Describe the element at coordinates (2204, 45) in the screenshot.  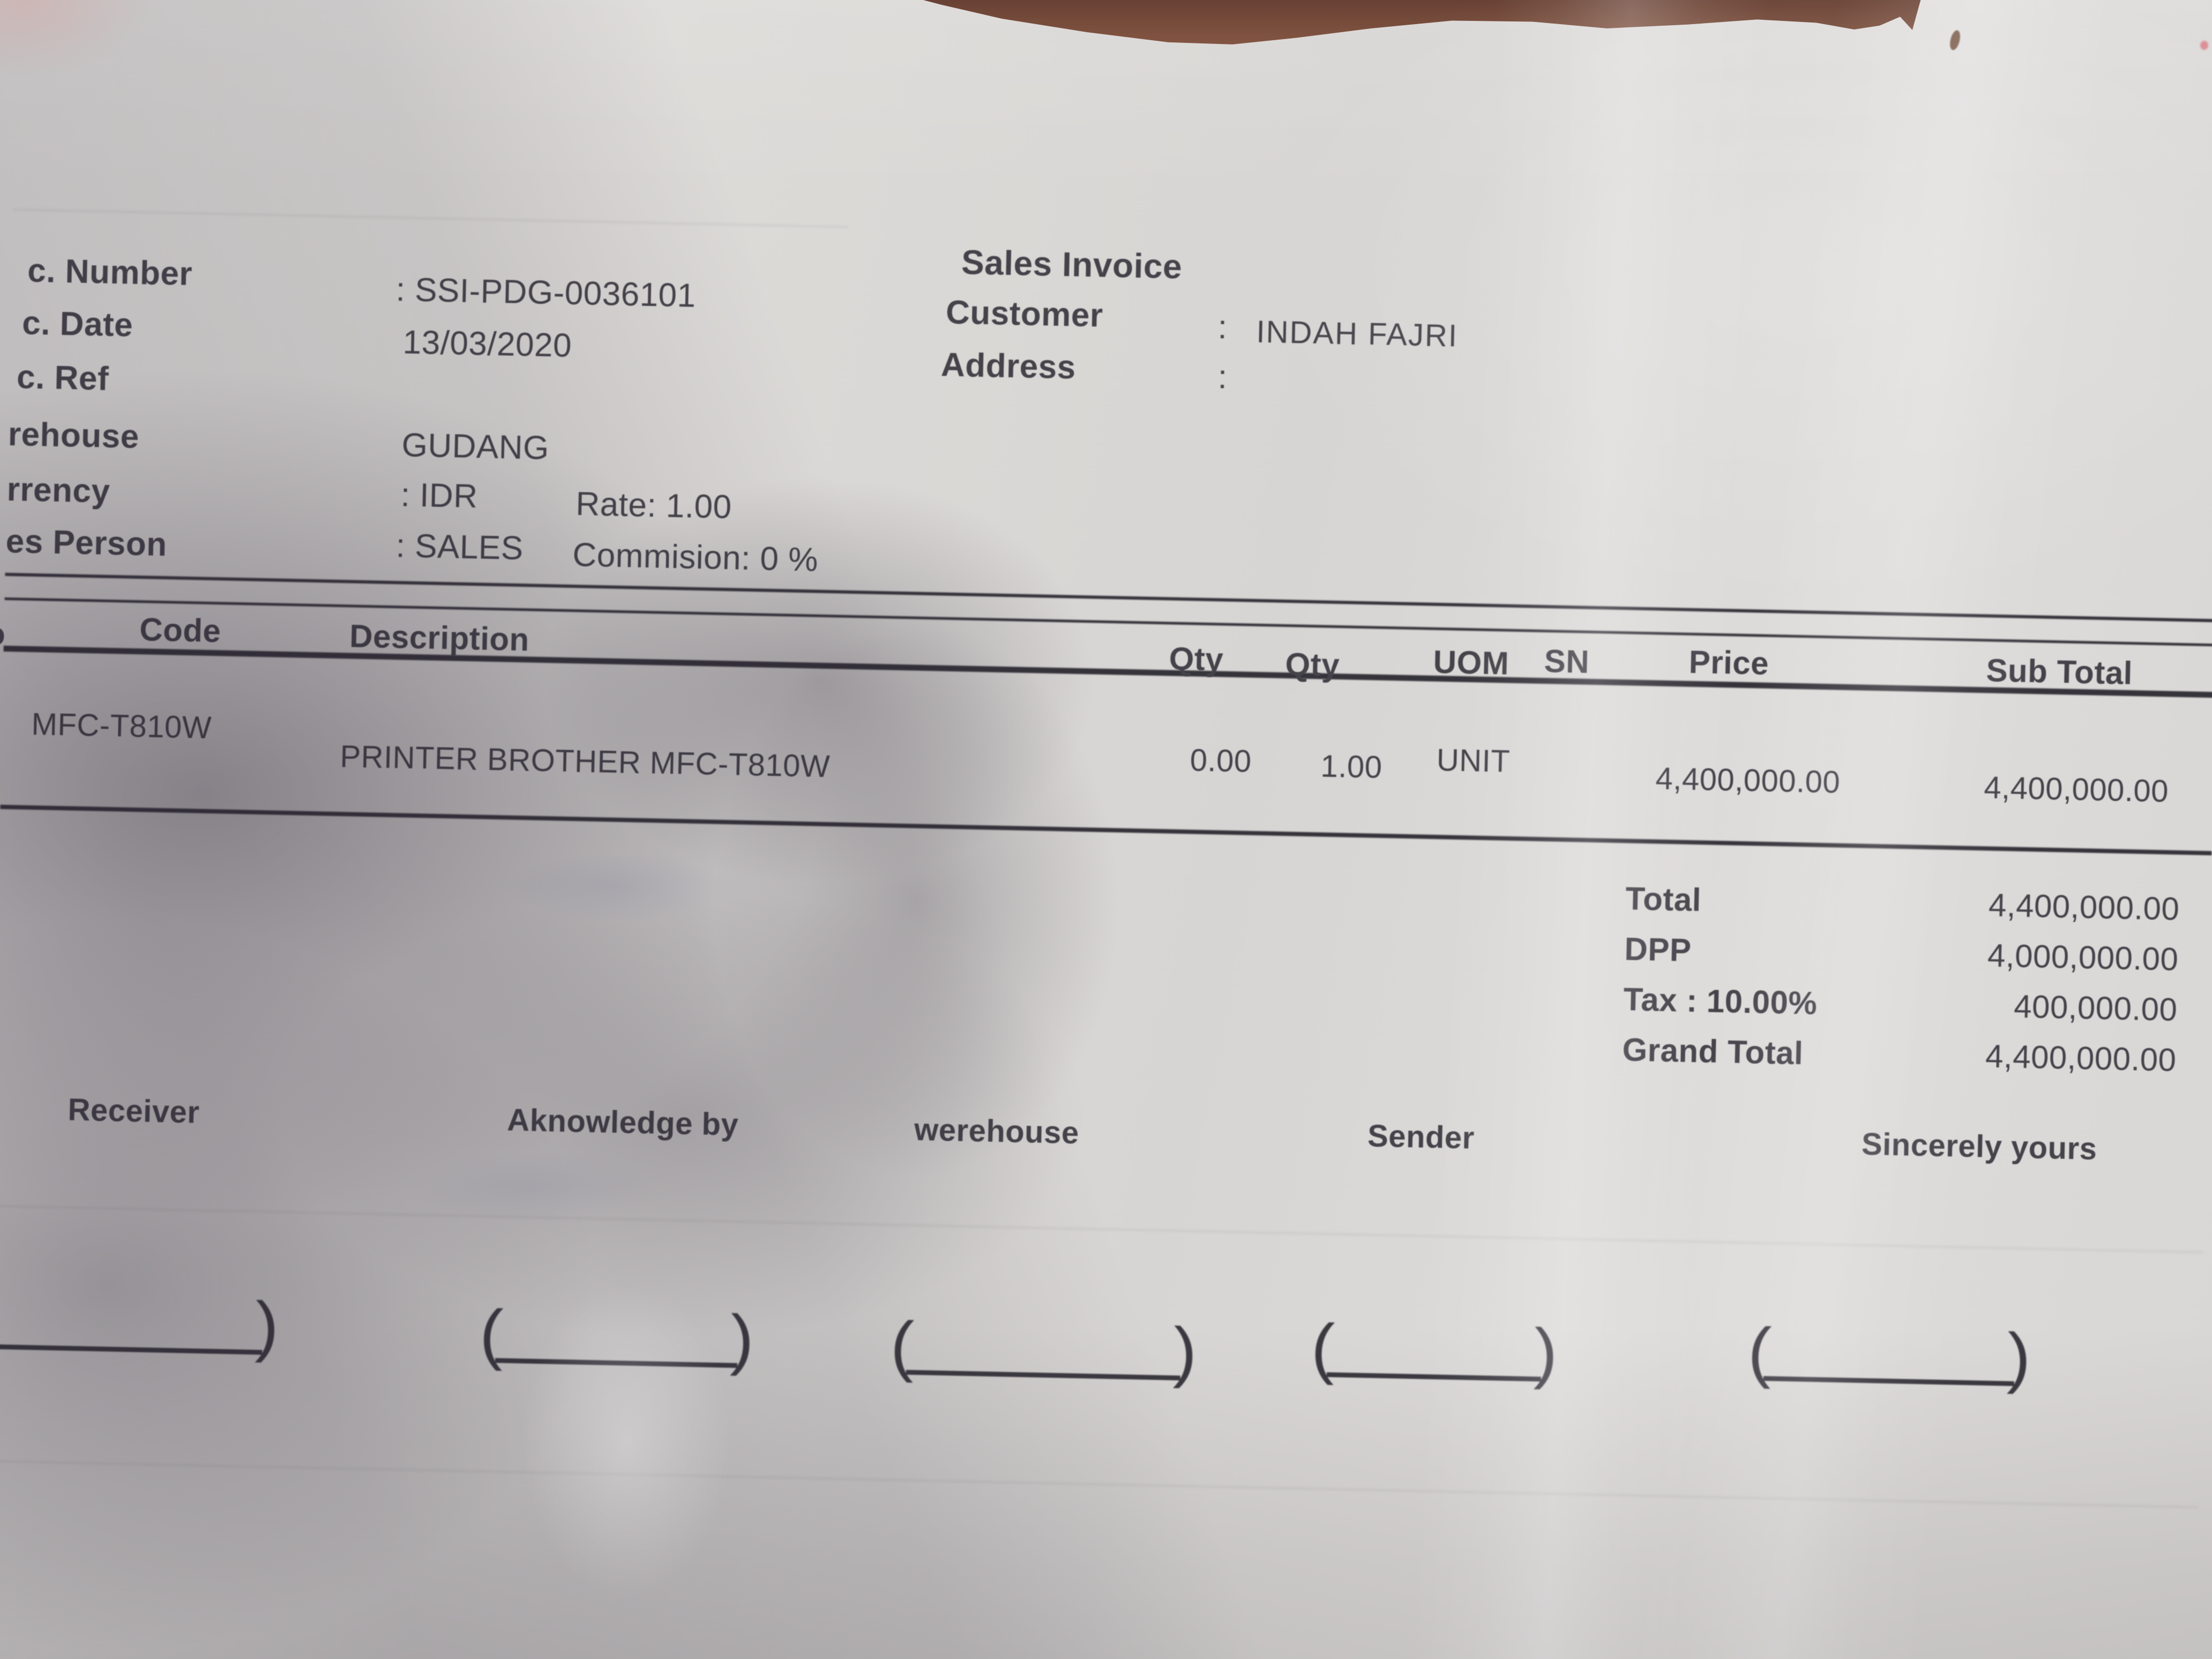
I see `debris-speck` at that location.